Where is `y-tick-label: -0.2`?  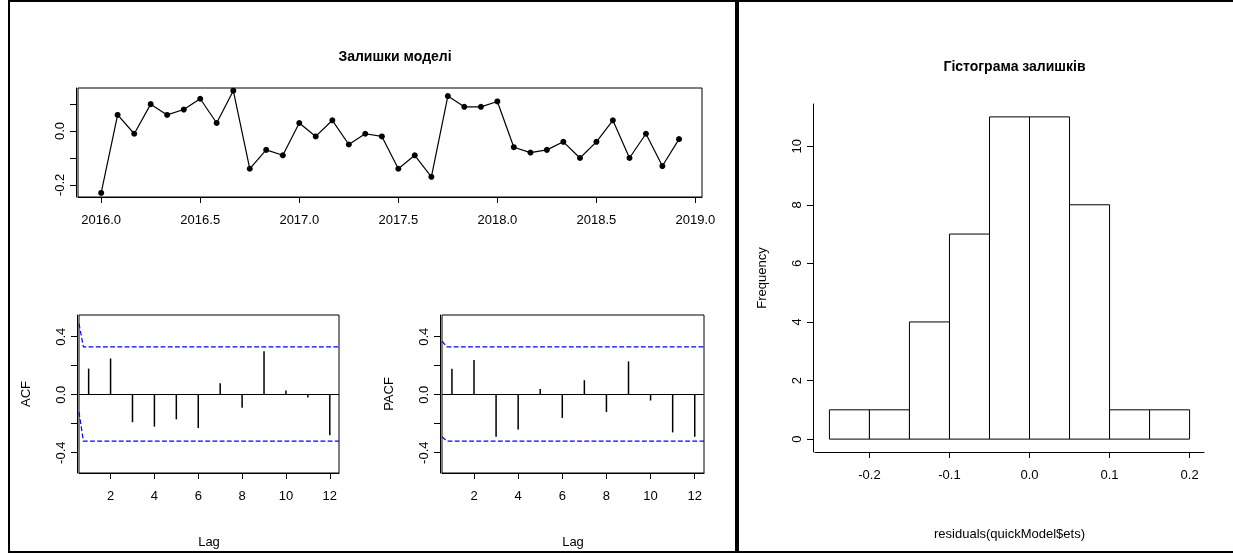
y-tick-label: -0.2 is located at coordinates (59, 185).